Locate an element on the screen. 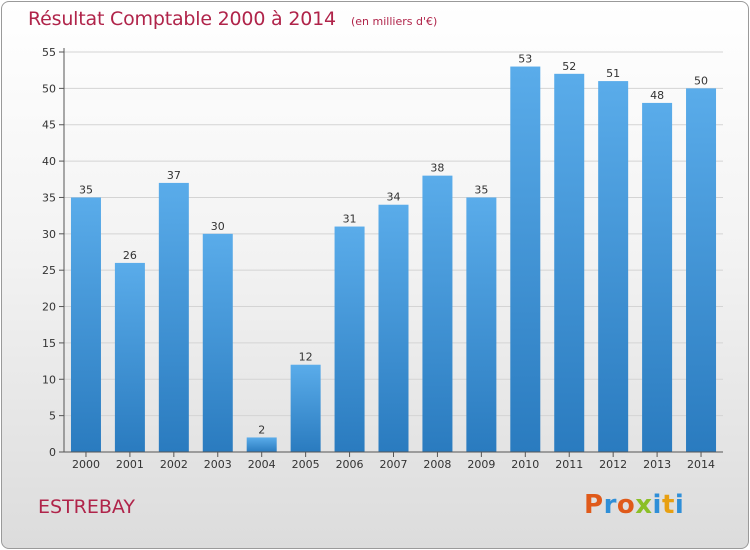  data-label-2001: 26 is located at coordinates (130, 255).